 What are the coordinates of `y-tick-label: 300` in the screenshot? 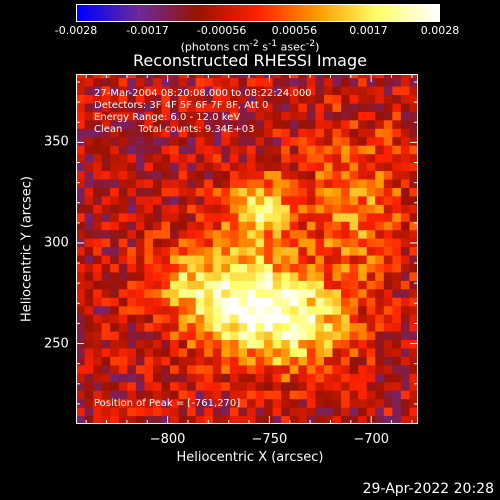 It's located at (56, 243).